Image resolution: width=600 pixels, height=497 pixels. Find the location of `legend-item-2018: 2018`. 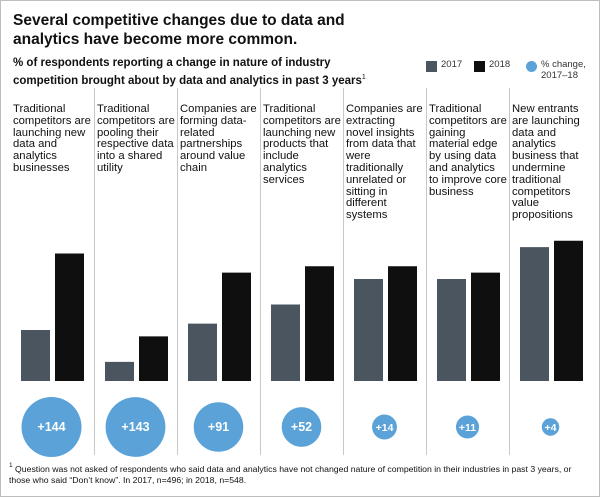

legend-item-2018: 2018 is located at coordinates (492, 65).